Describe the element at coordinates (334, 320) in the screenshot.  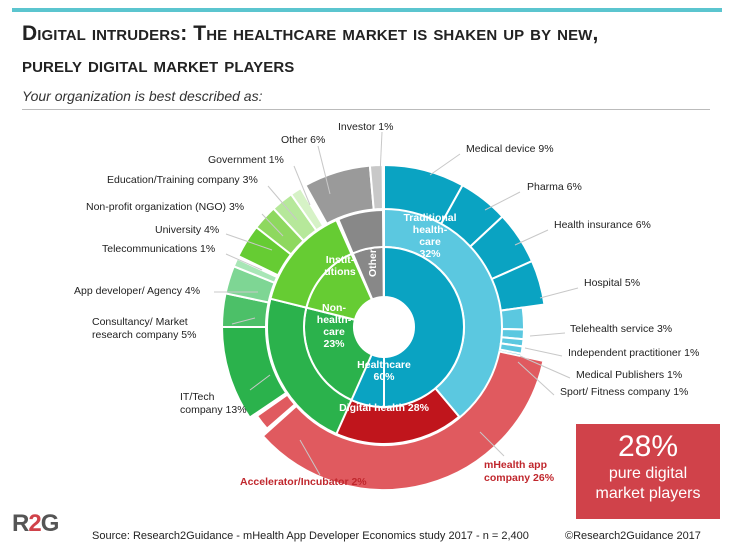
I see `label-non-healthcare-line-2: health-` at that location.